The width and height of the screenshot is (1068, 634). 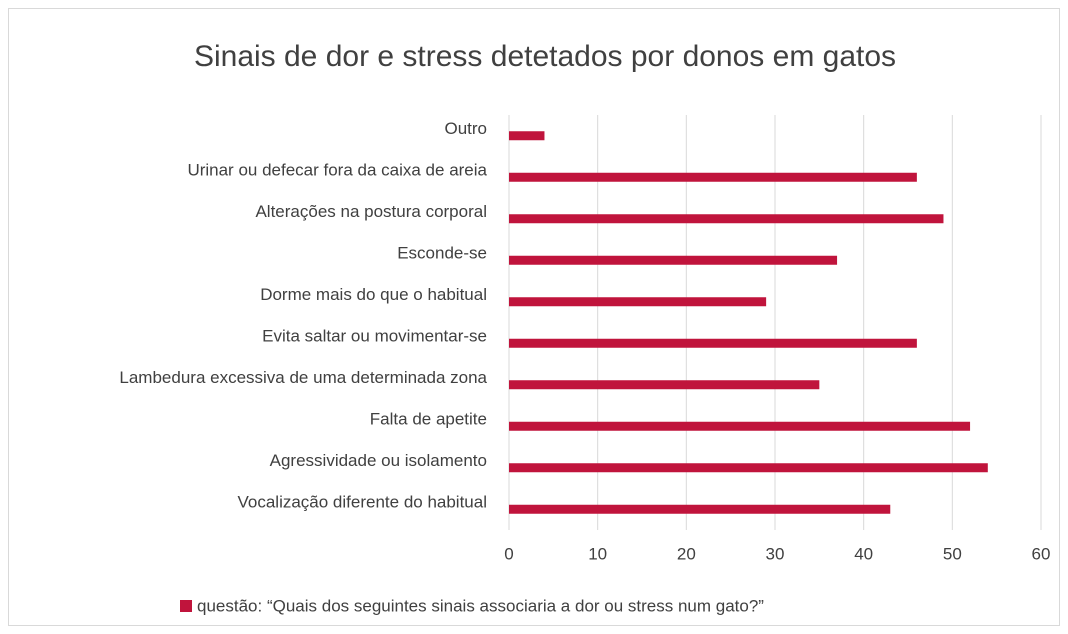 I want to click on x-tick-label: 10, so click(x=597, y=553).